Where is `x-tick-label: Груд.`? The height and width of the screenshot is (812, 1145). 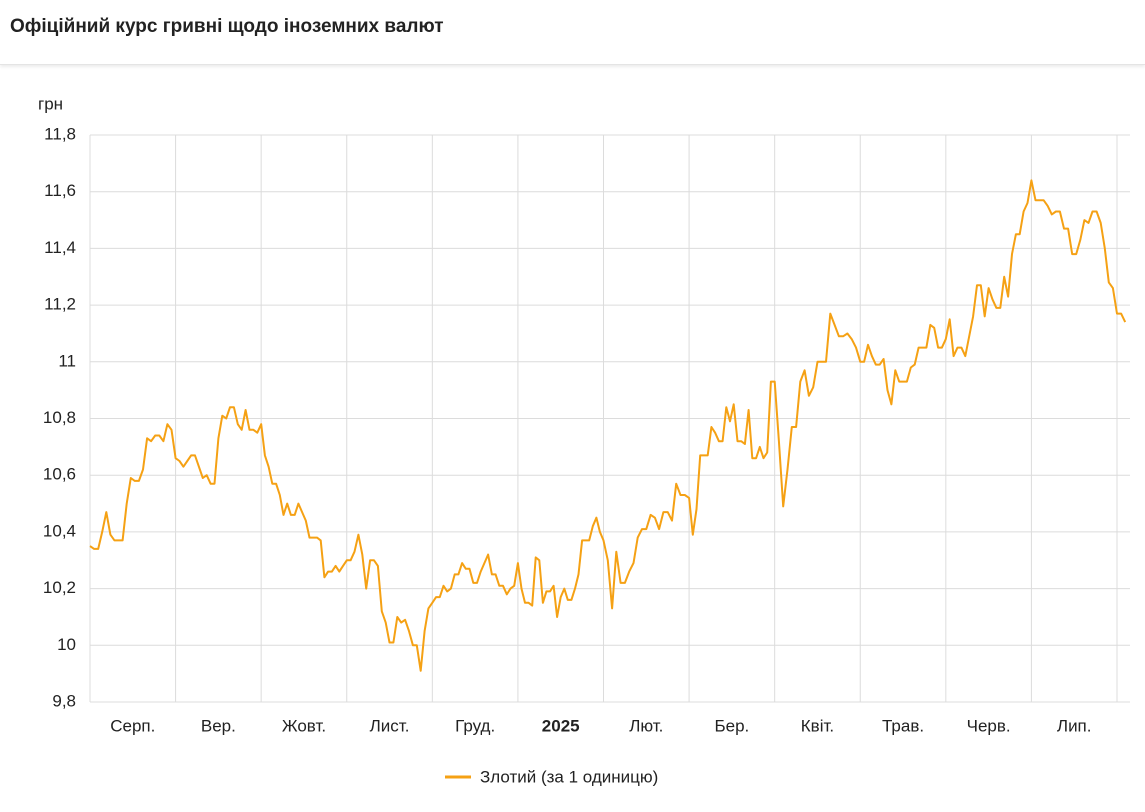
x-tick-label: Груд. is located at coordinates (475, 725).